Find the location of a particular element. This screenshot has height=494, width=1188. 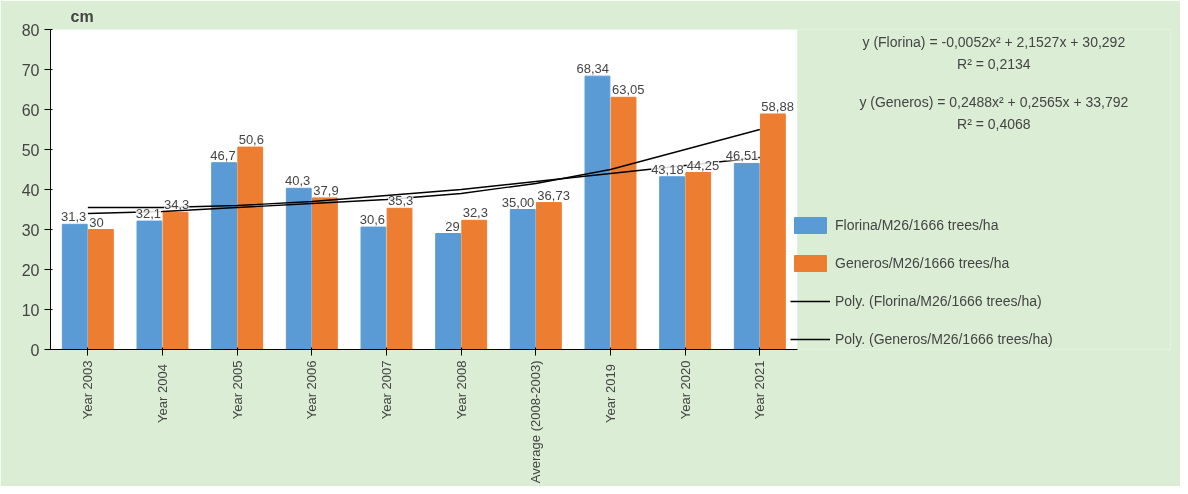

data-label: 29 is located at coordinates (452, 226).